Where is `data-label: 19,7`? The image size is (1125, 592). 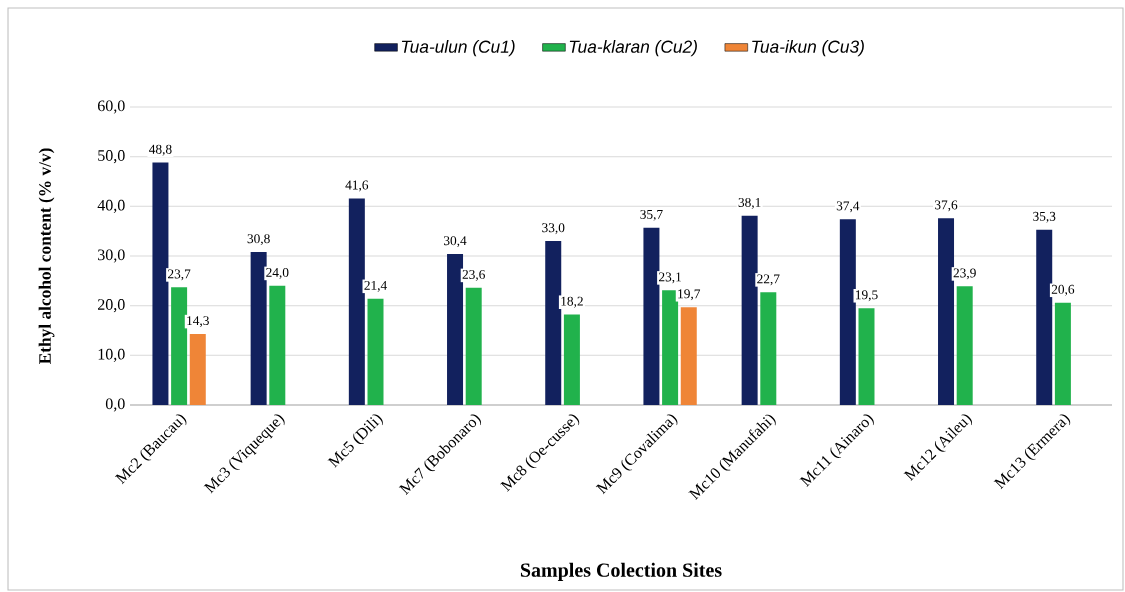
data-label: 19,7 is located at coordinates (689, 295).